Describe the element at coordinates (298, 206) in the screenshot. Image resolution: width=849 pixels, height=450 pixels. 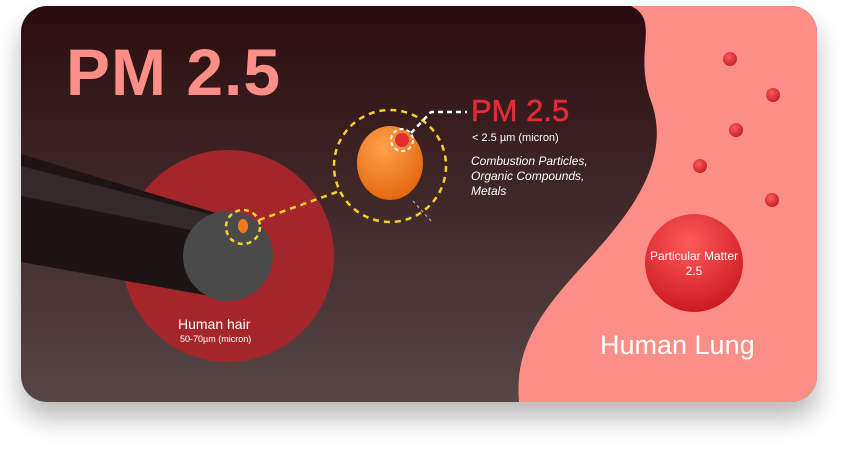
I see `zoom-connector-line` at that location.